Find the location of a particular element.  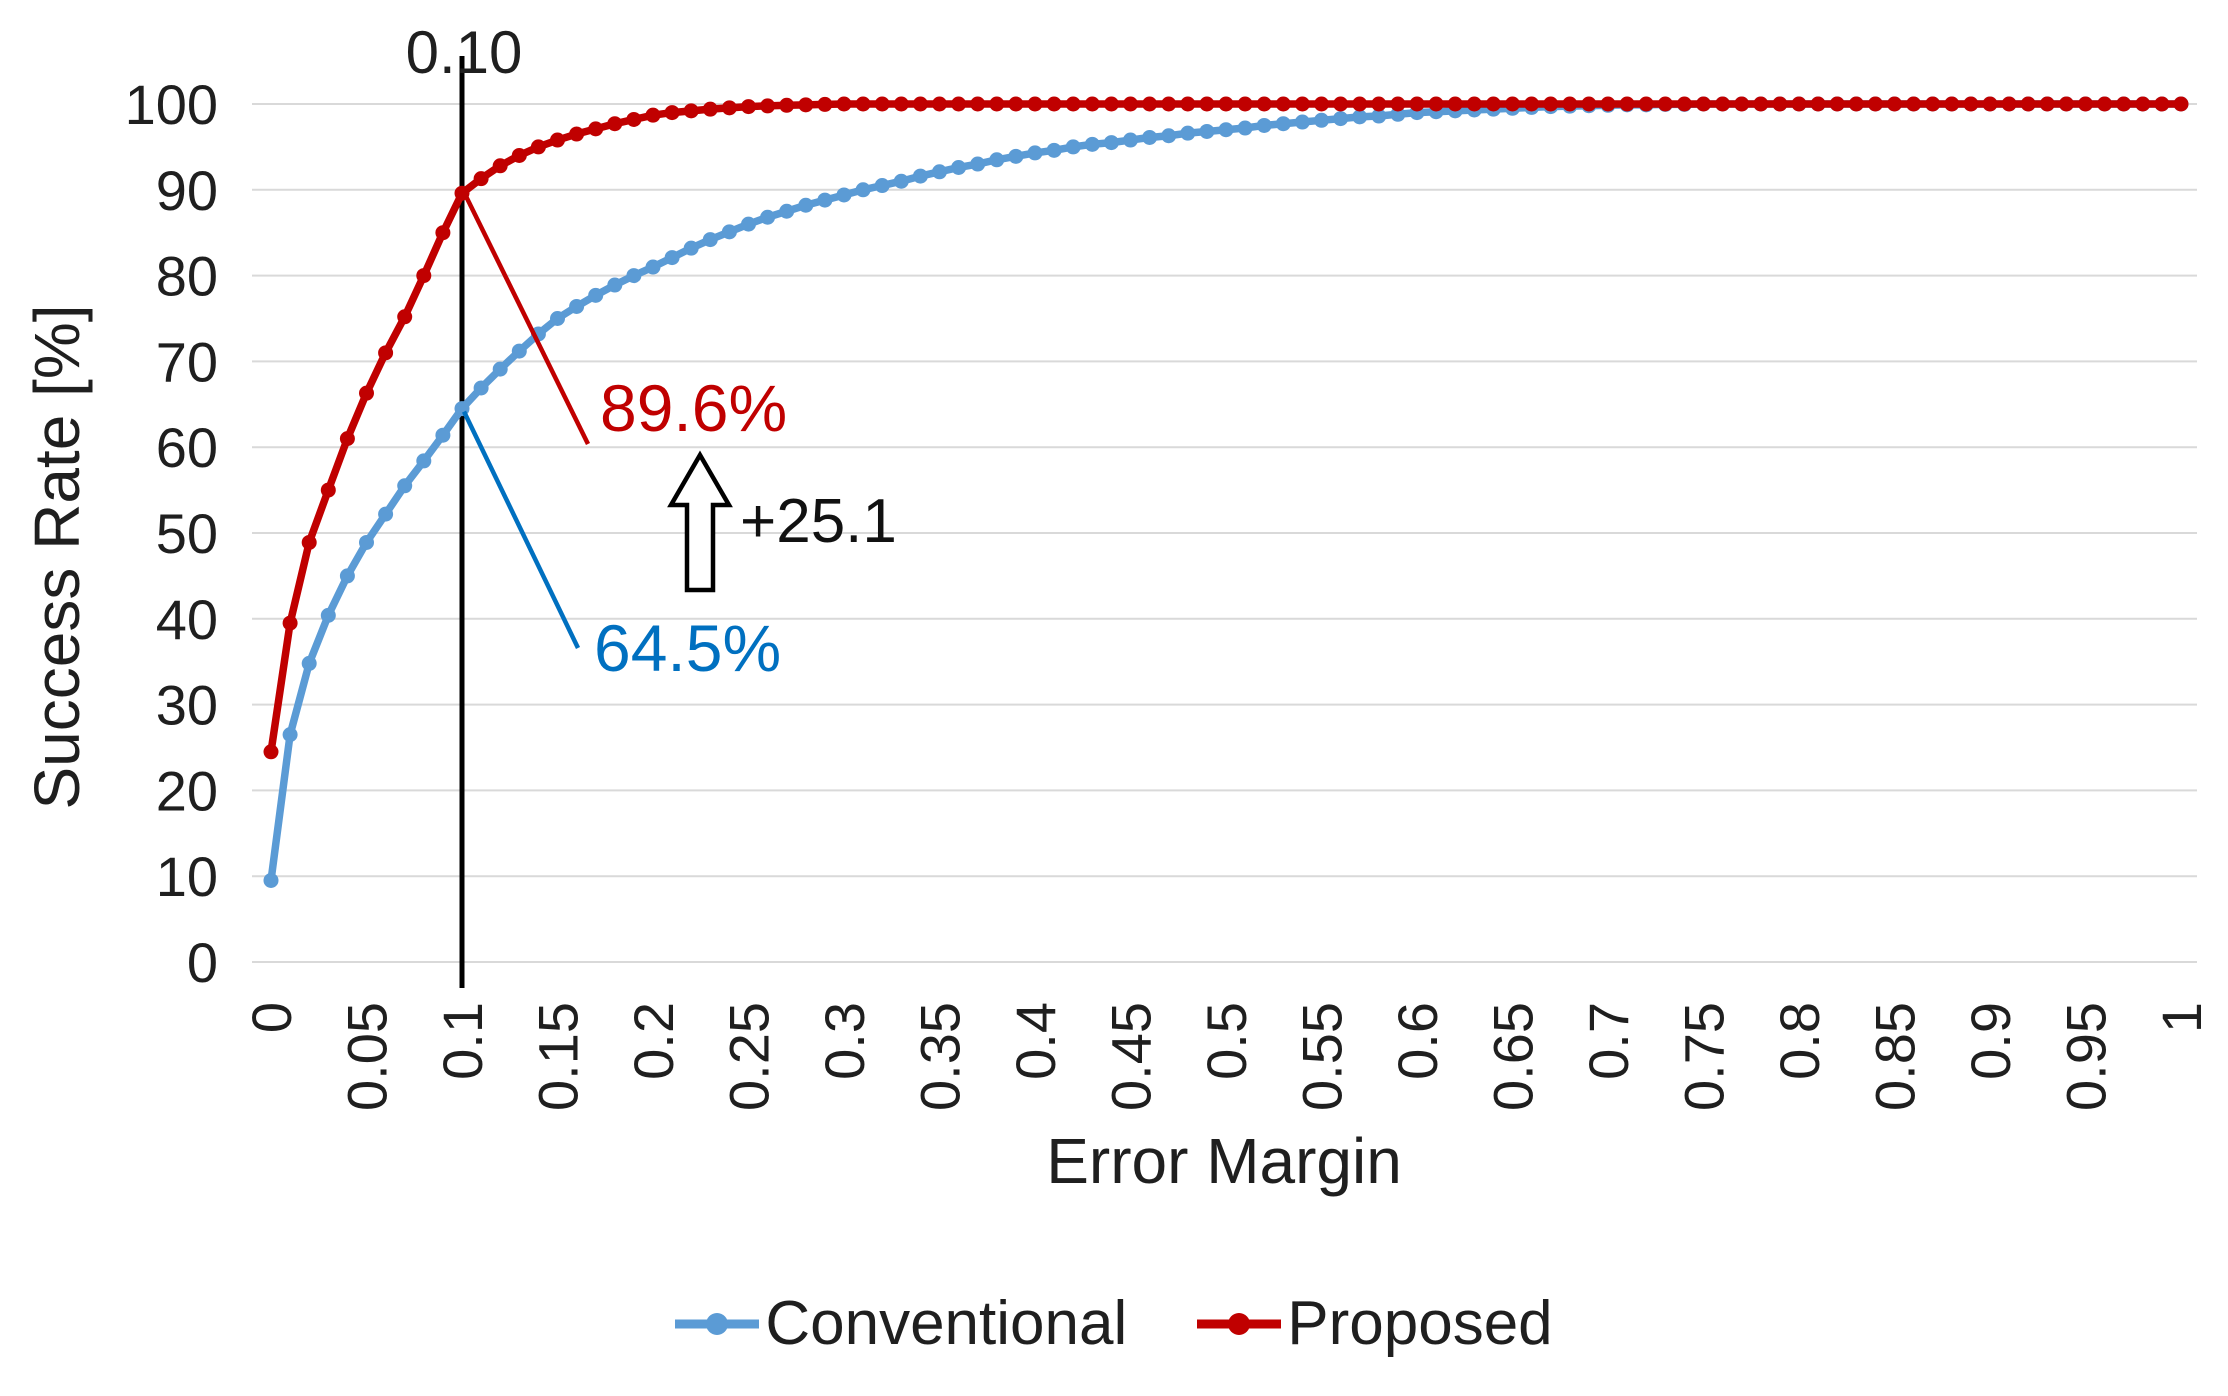

legend-item-conventional: Conventional is located at coordinates (901, 1323).